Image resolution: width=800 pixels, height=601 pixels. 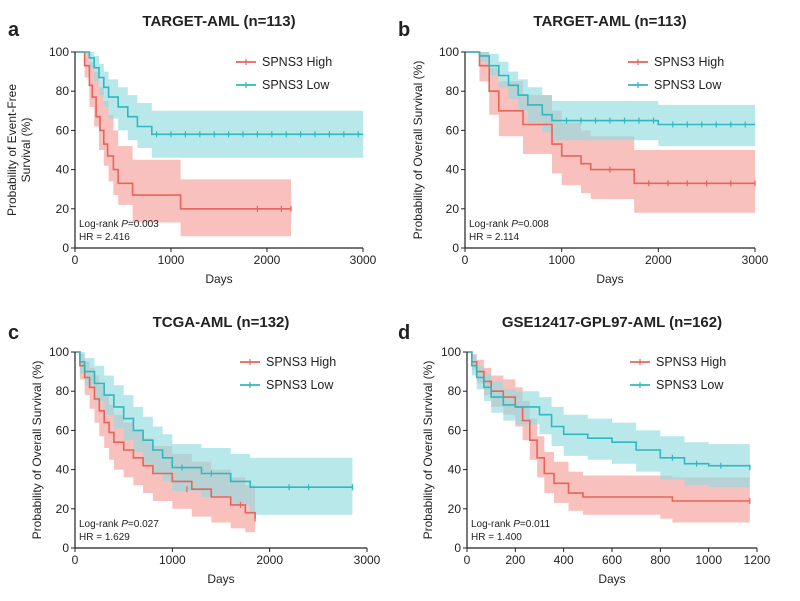 I want to click on logrank-annotation: Log-rank P=0.008, so click(x=509, y=224).